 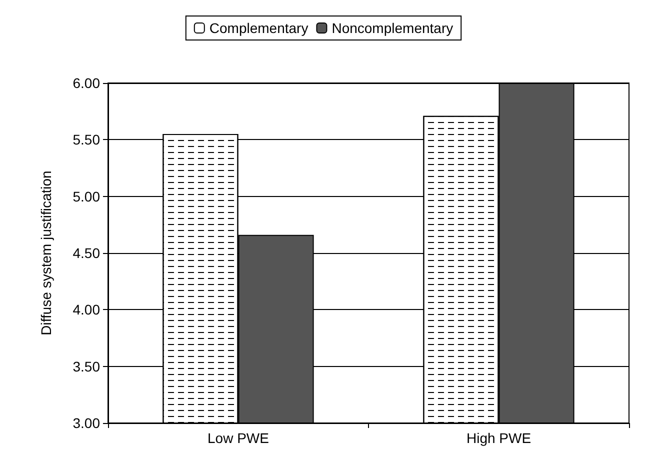 I want to click on legend-label: Complementary, so click(x=258, y=28).